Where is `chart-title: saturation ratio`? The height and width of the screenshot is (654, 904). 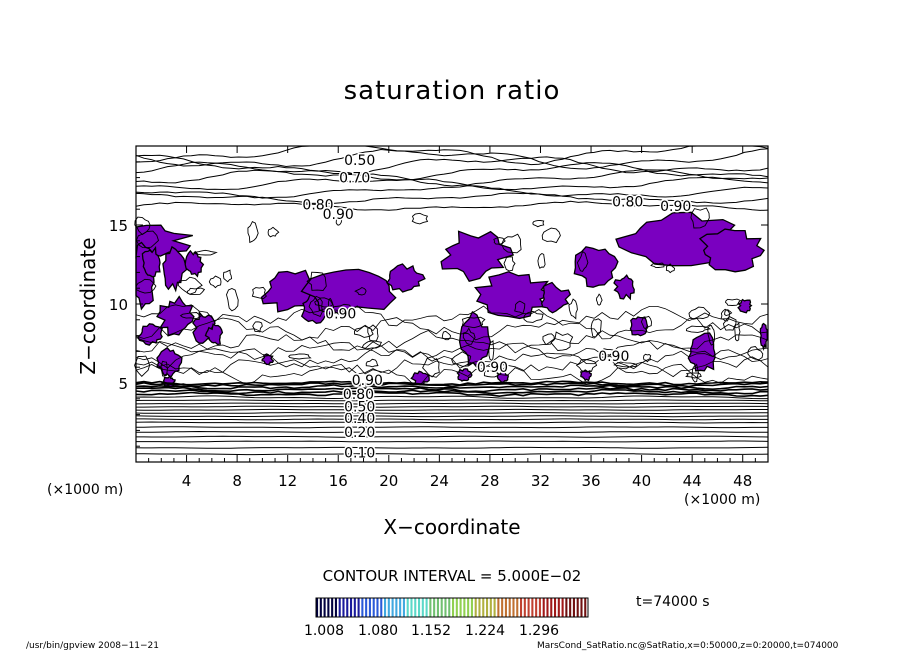
chart-title: saturation ratio is located at coordinates (452, 91).